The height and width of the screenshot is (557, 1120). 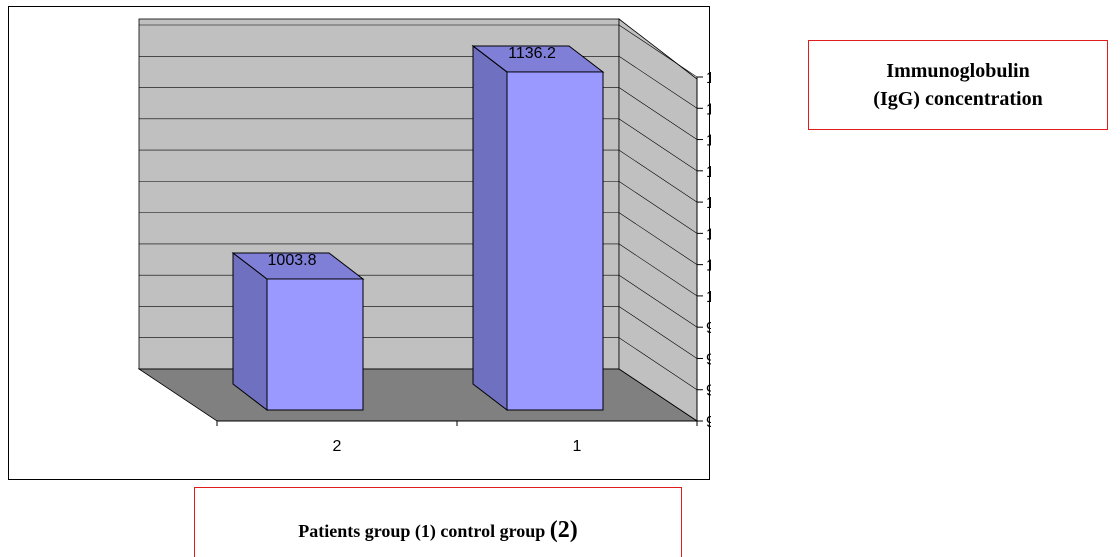 I want to click on y-tick-label: 1020, so click(x=708, y=266).